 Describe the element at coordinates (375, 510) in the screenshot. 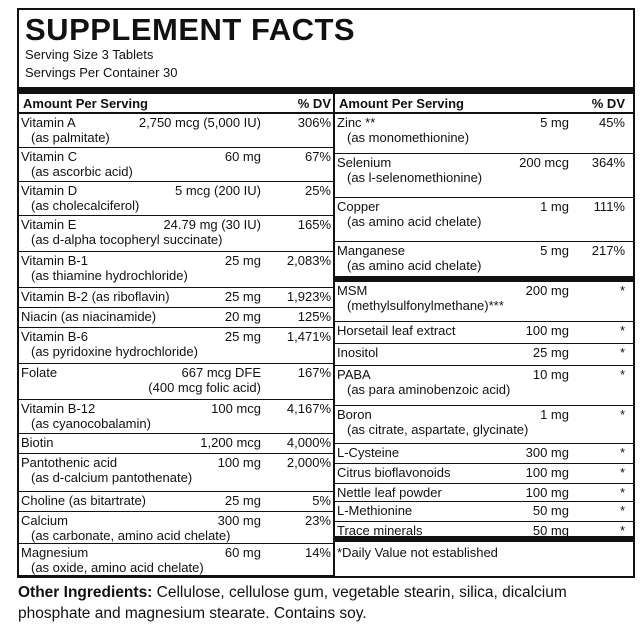

I see `nutrient-name: L-Methionine` at that location.